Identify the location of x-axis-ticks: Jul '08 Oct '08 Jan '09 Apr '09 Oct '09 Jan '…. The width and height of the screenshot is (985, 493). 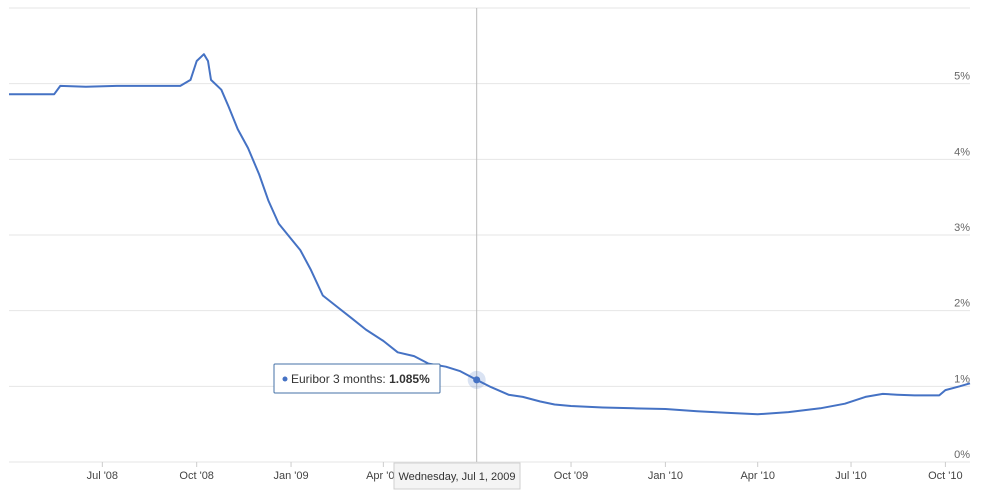
(525, 472).